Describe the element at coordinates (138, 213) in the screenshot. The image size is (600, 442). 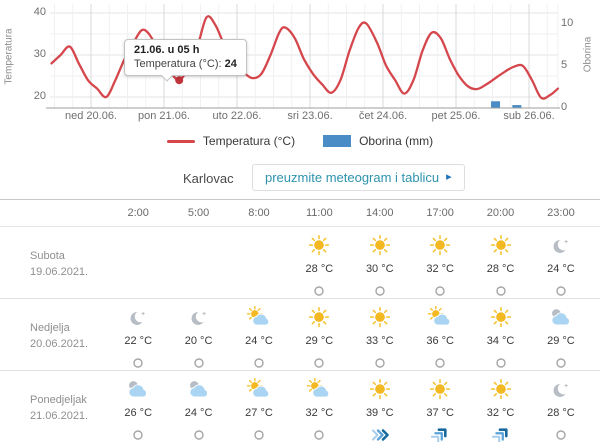
I see `time-column-header: 2:00` at that location.